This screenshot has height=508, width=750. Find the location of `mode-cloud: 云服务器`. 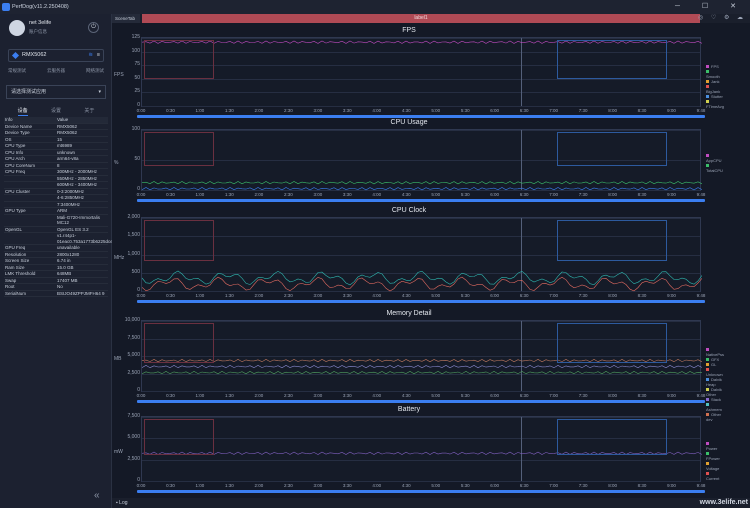

mode-cloud: 云服务器 is located at coordinates (56, 70).